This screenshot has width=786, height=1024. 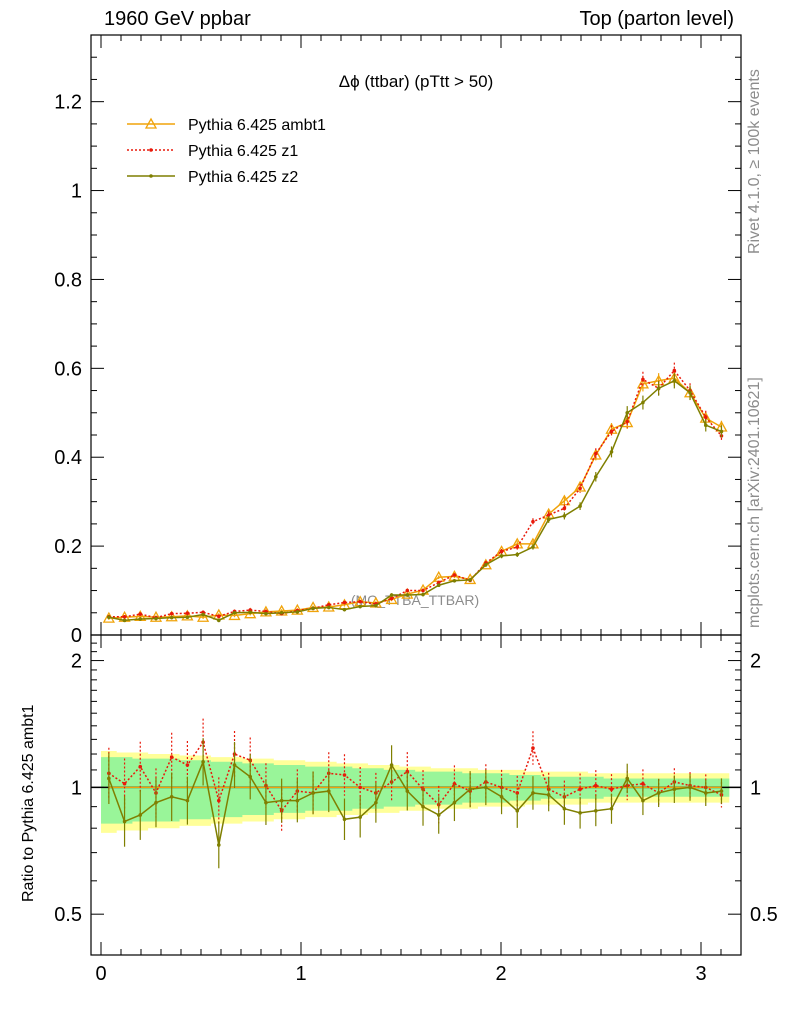 I want to click on legend-label-1: Pythia 6.425 ambt1, so click(x=257, y=125).